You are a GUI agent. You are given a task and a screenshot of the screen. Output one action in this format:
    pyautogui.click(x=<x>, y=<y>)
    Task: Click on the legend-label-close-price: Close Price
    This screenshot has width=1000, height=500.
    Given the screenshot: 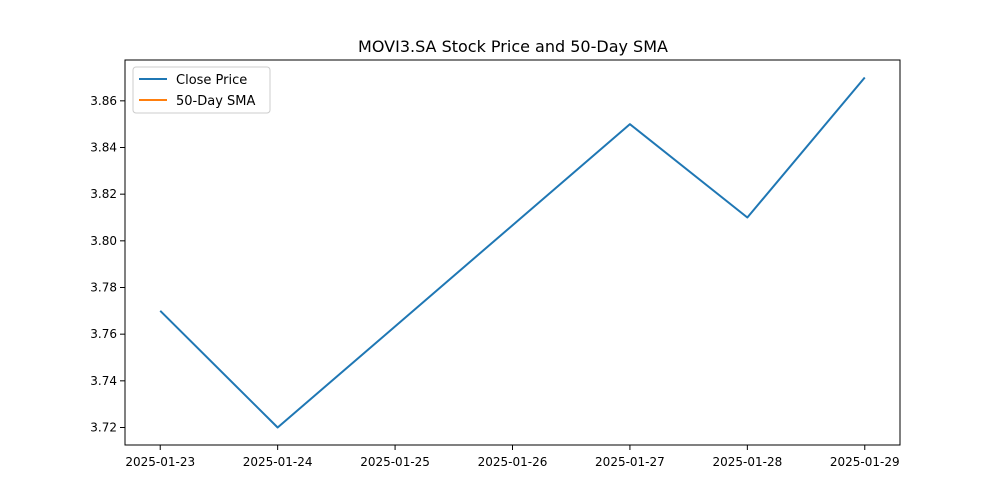 What is the action you would take?
    pyautogui.click(x=211, y=80)
    